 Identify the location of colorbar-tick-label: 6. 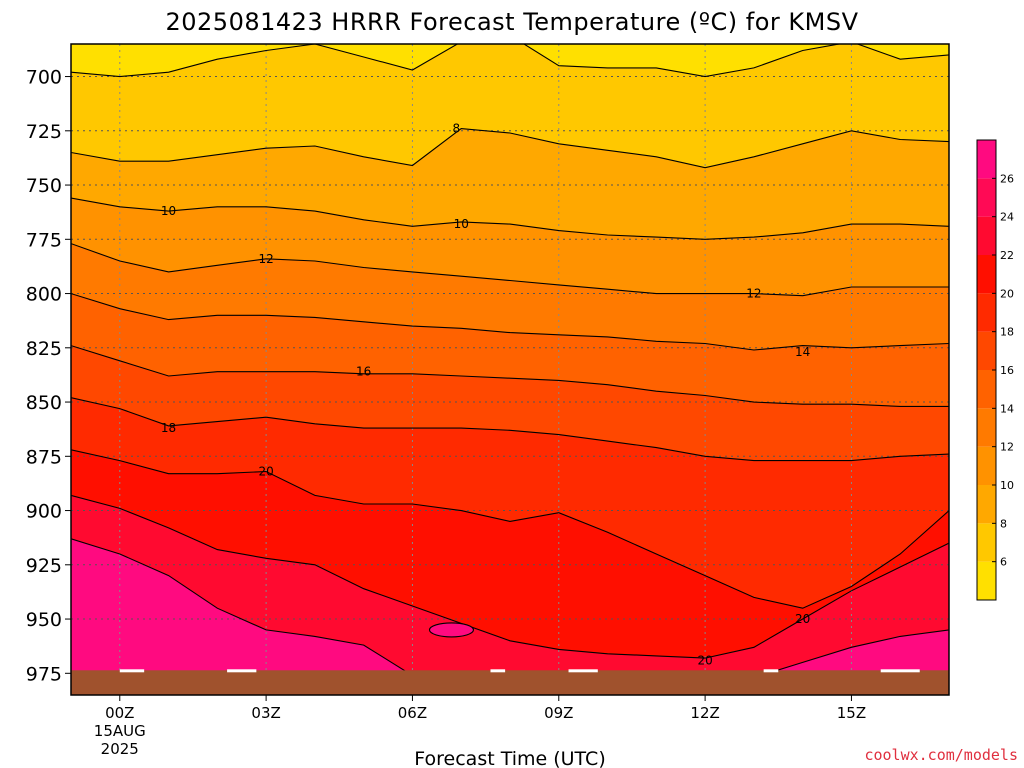
(1003, 562).